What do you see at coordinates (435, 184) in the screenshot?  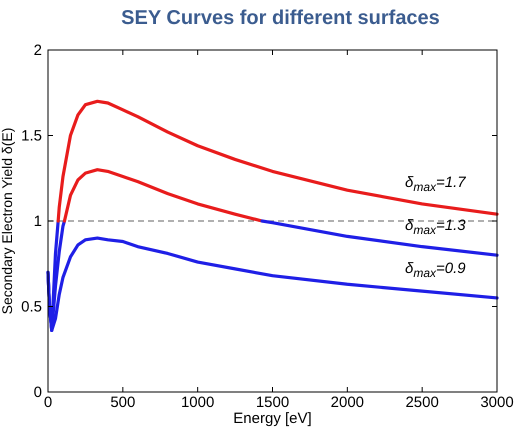 I see `annotation: δ$_{max}$=1.7` at bounding box center [435, 184].